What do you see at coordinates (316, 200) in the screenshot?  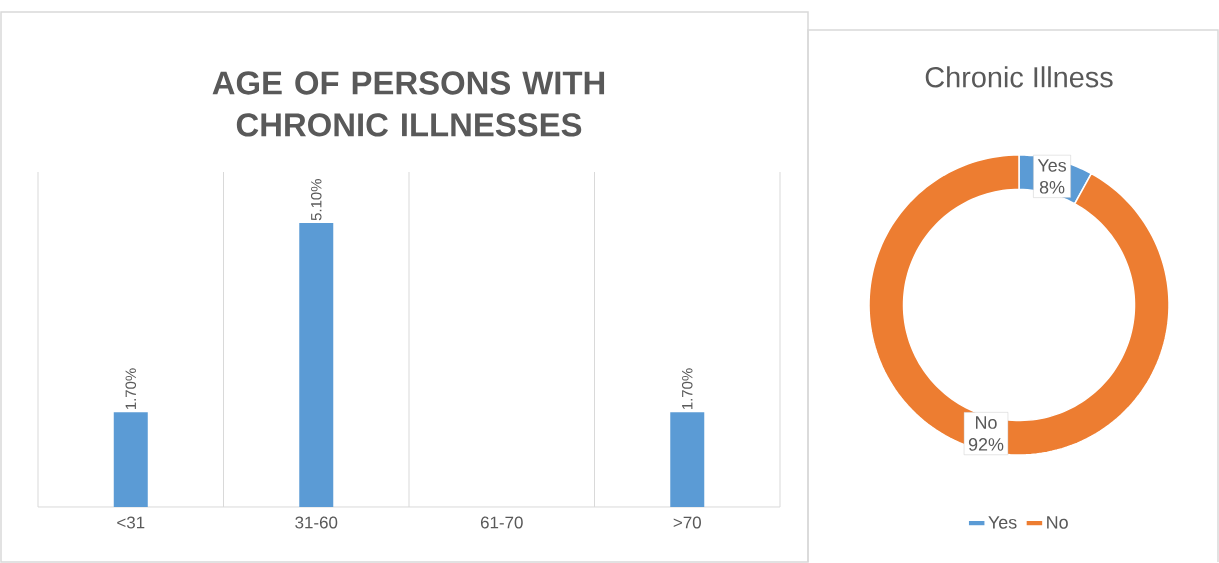 I see `data-label: 5.10%` at bounding box center [316, 200].